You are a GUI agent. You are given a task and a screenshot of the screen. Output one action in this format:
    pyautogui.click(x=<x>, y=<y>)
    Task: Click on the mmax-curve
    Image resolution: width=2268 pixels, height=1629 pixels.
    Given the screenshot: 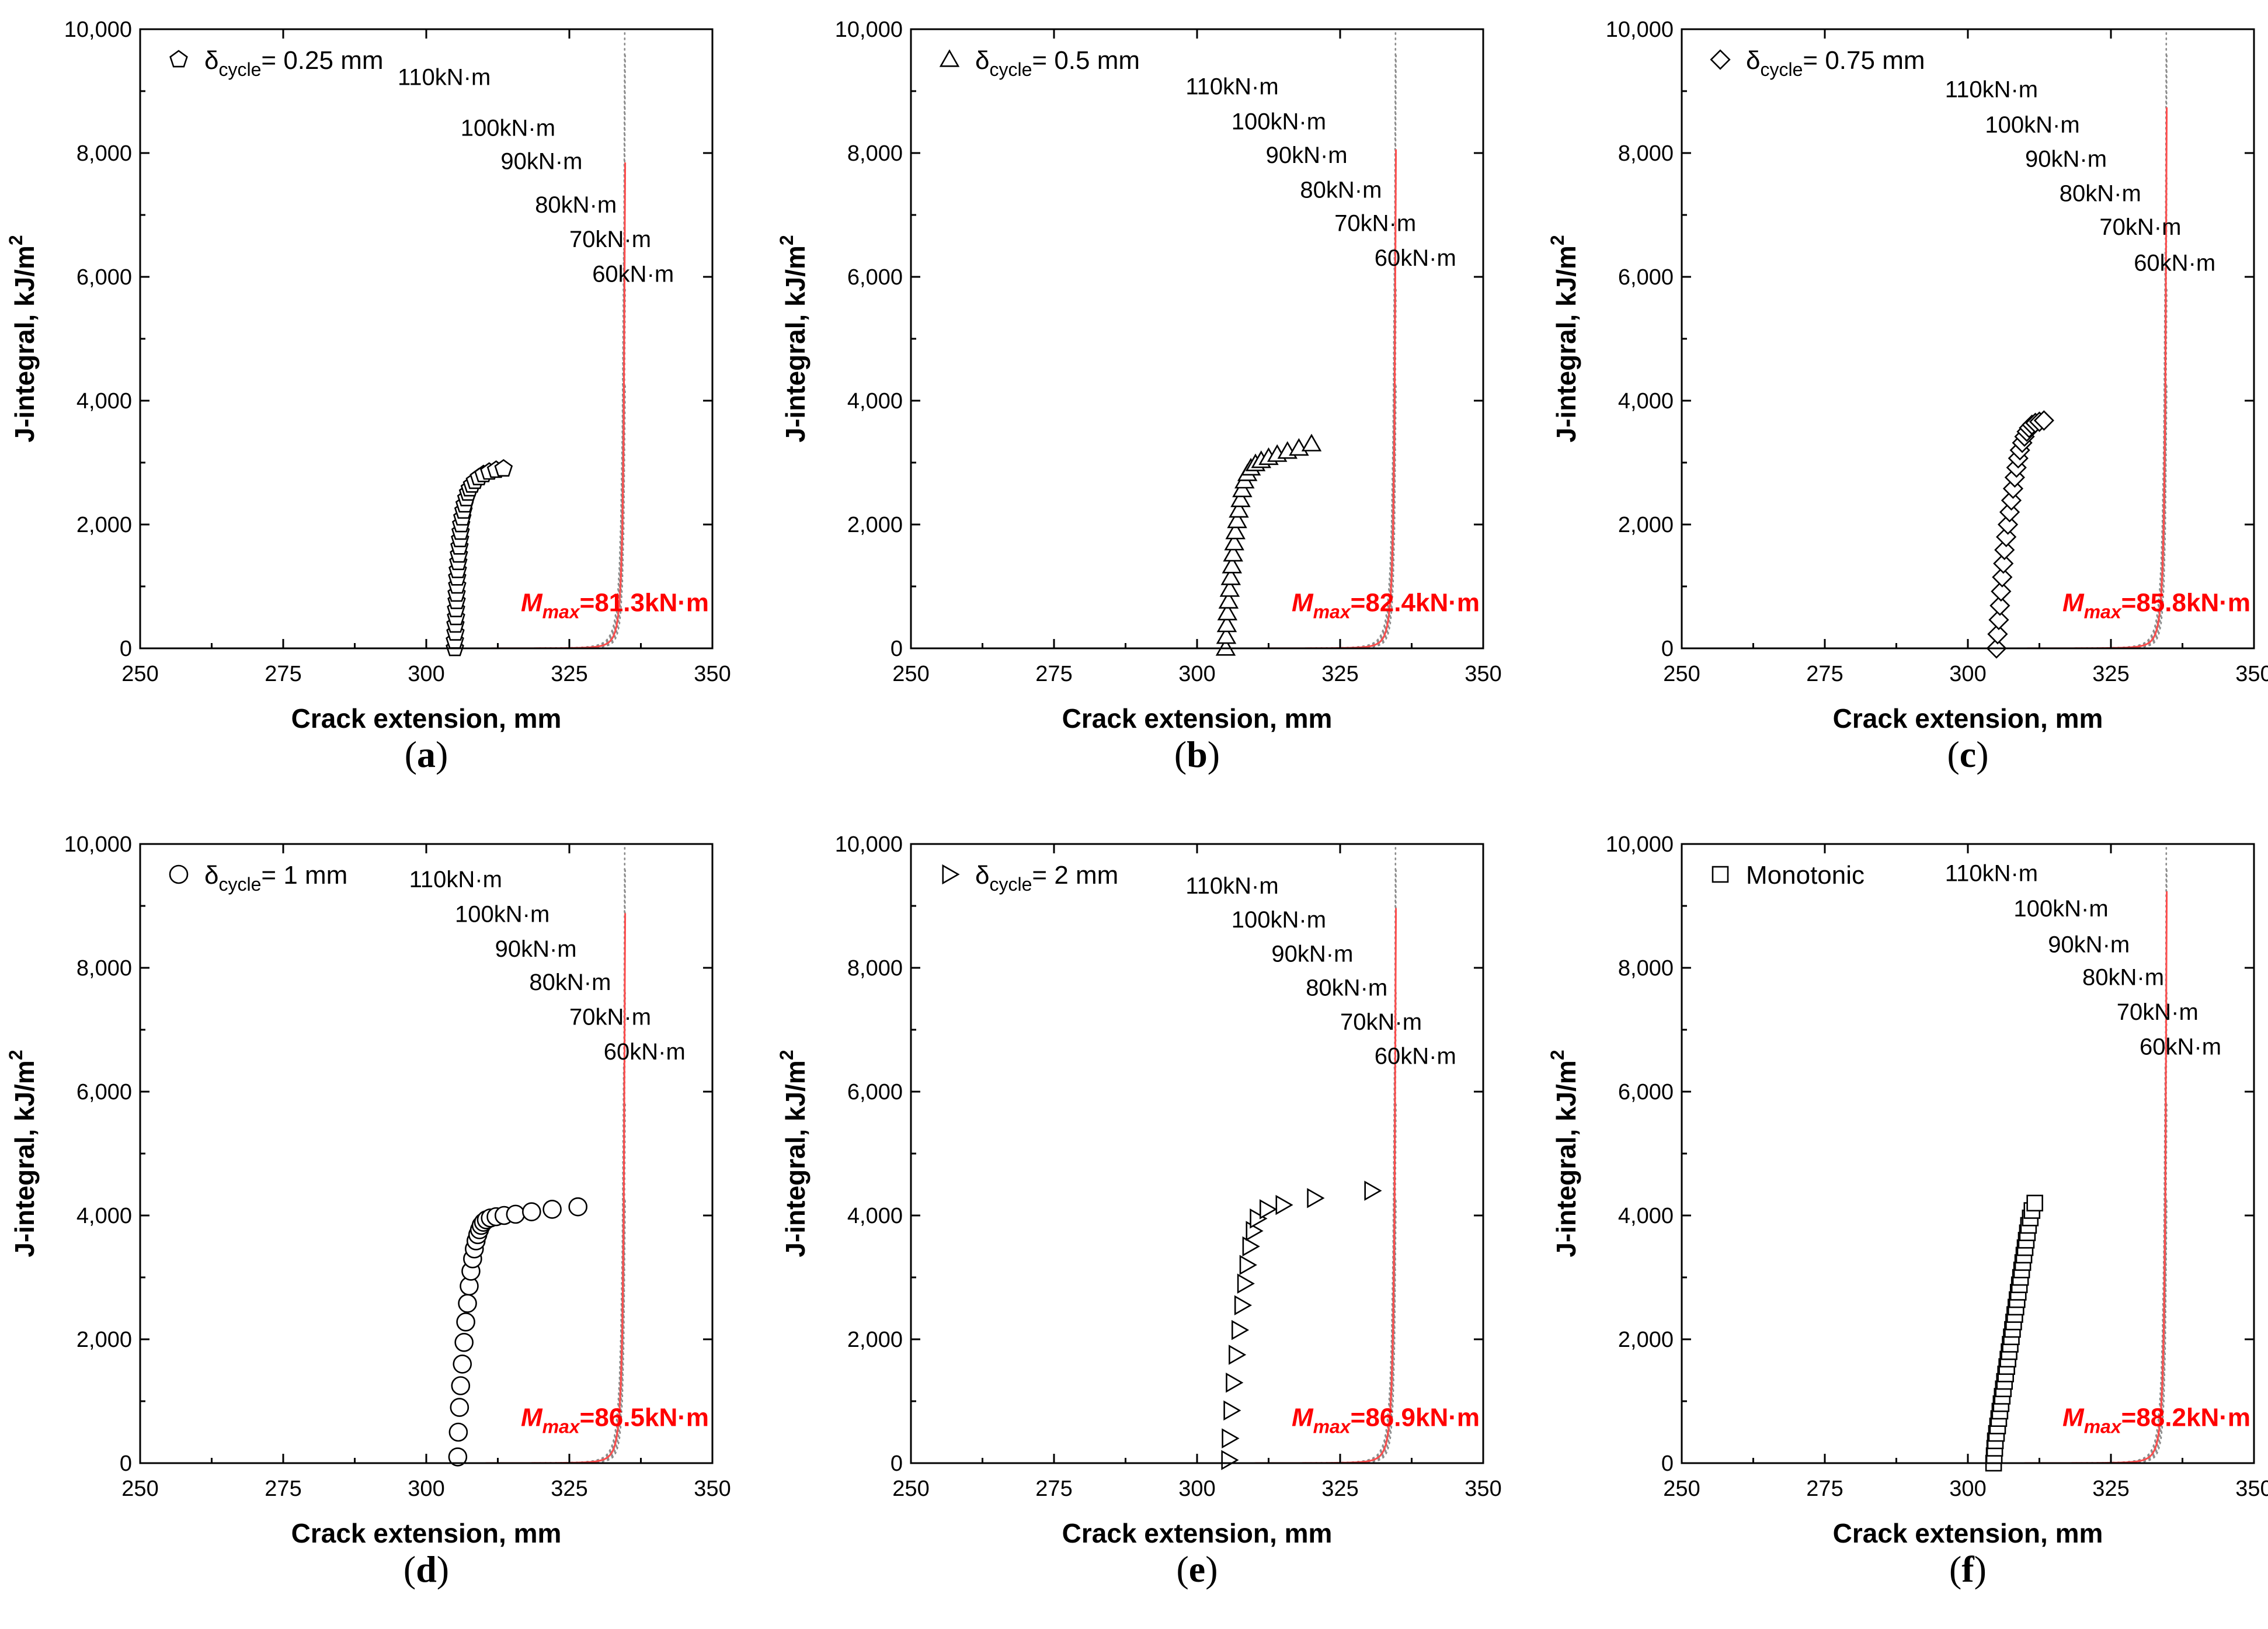 What is the action you would take?
    pyautogui.click(x=1154, y=398)
    